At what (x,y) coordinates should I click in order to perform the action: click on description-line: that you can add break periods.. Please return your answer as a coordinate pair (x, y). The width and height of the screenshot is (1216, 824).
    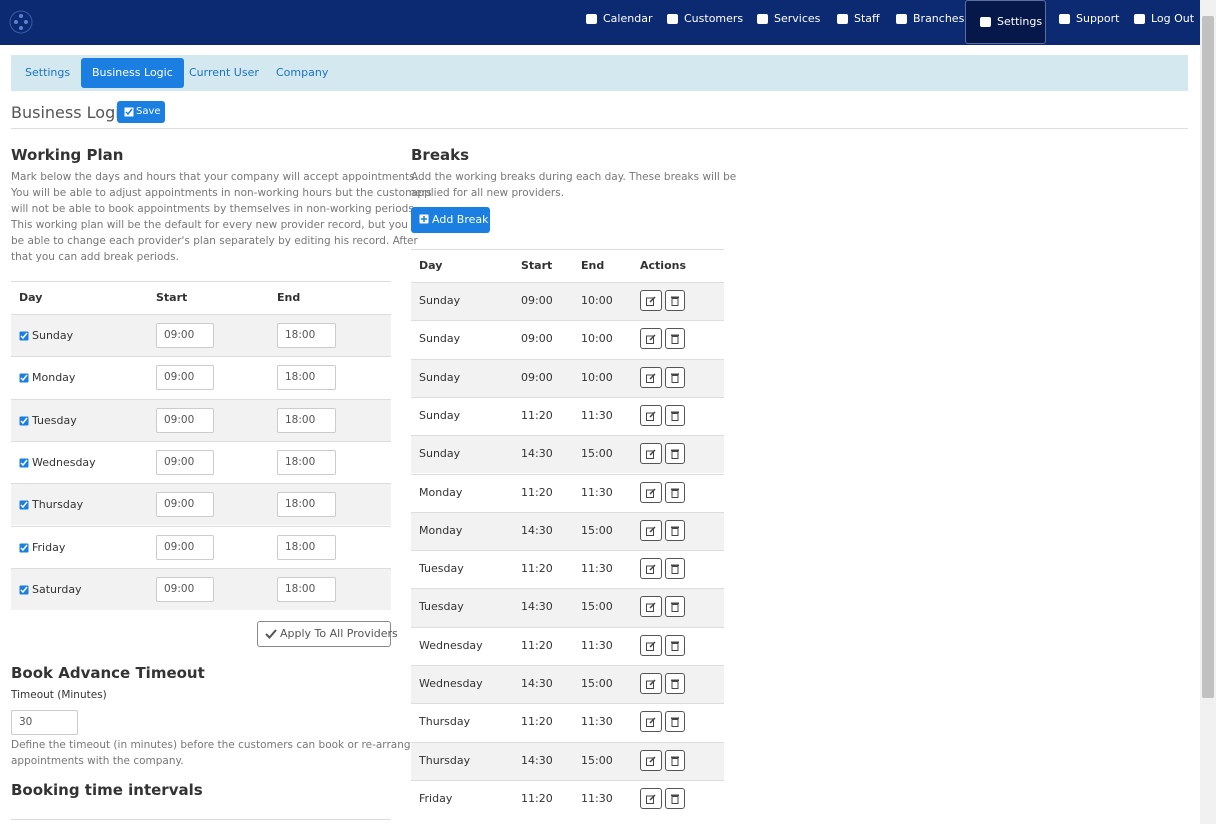
    Looking at the image, I should click on (95, 257).